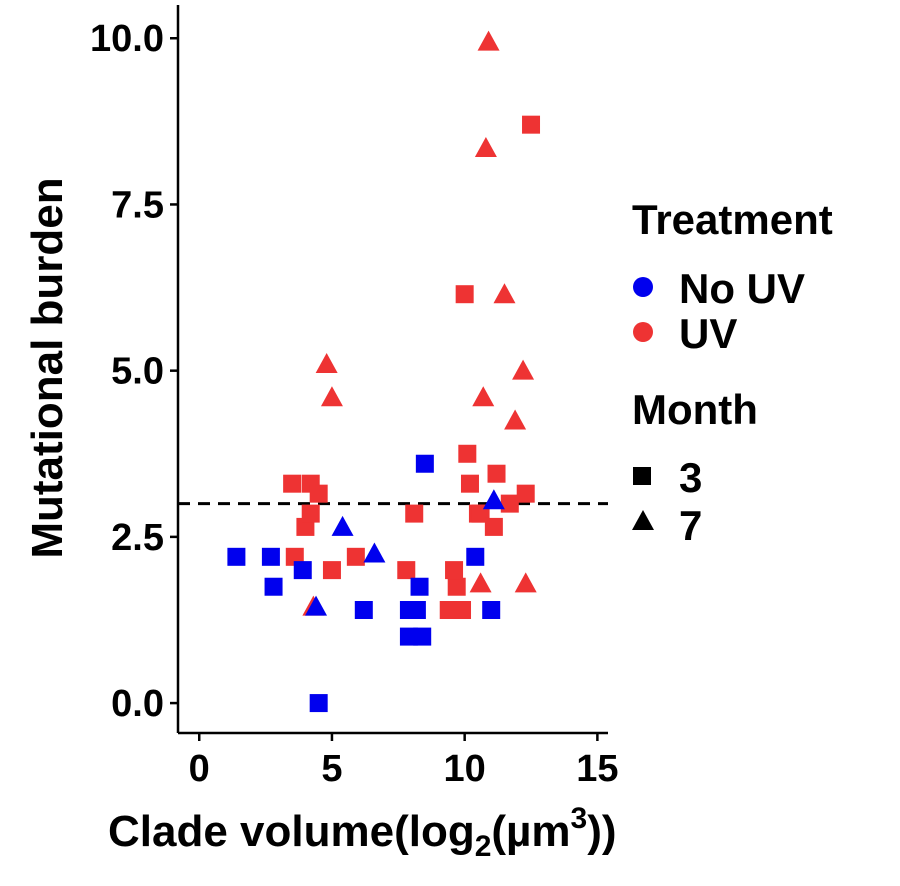  What do you see at coordinates (137, 205) in the screenshot?
I see `y-tick-label: 7.5` at bounding box center [137, 205].